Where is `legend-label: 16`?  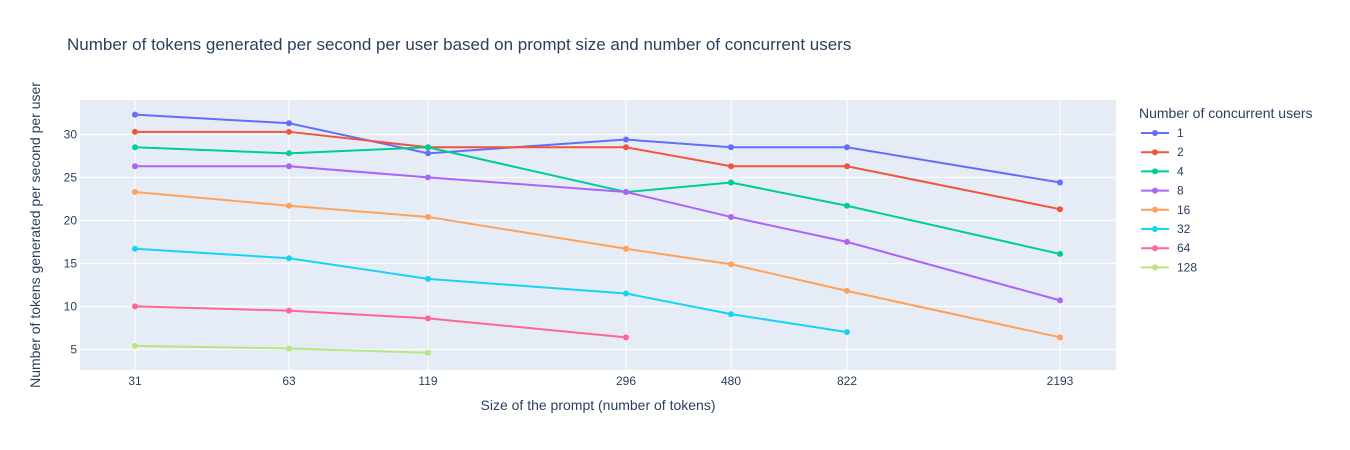 legend-label: 16 is located at coordinates (1184, 210).